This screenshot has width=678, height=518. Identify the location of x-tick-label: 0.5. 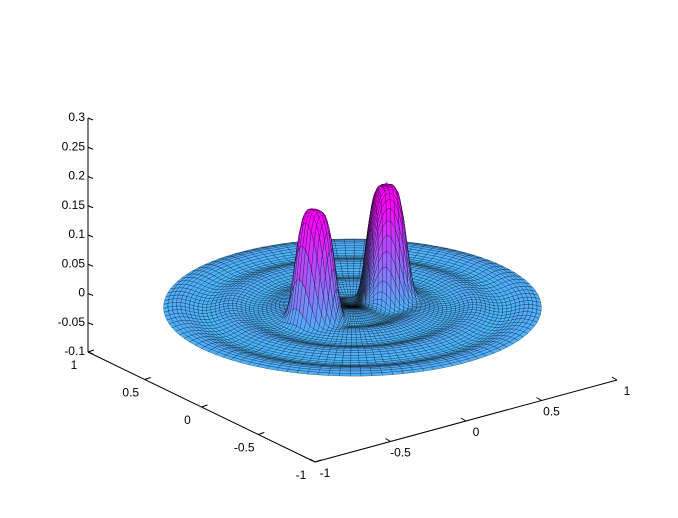
(551, 412).